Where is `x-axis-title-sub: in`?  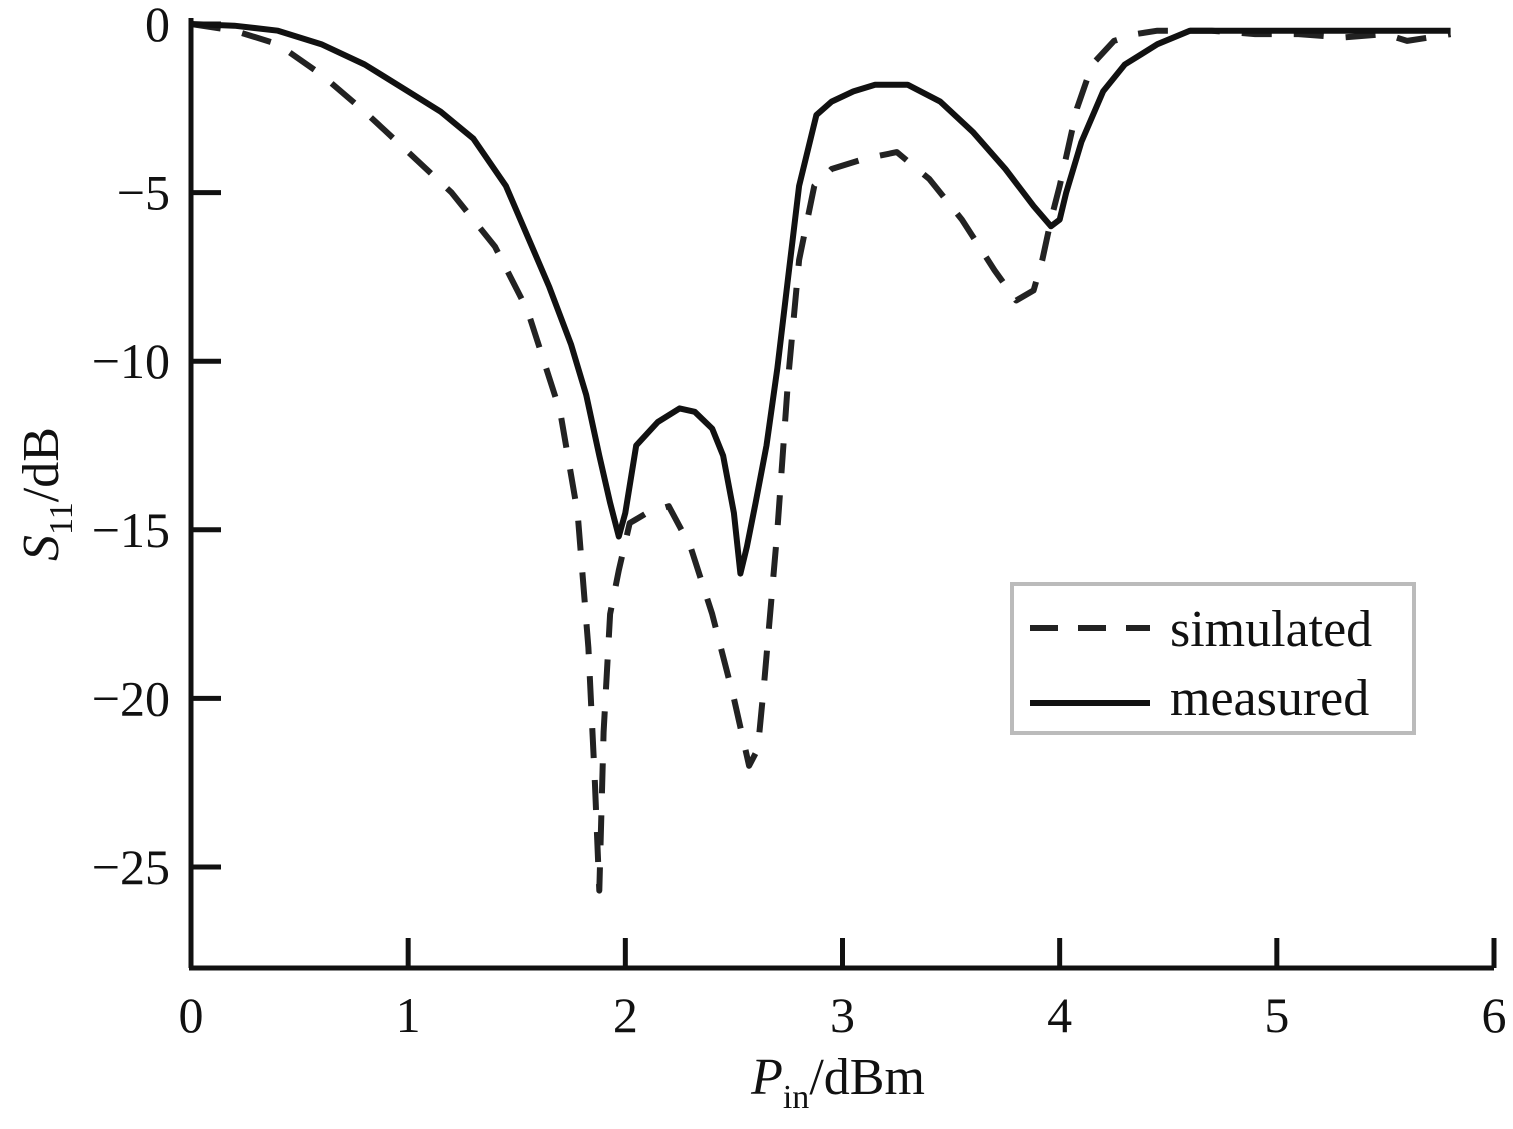 x-axis-title-sub: in is located at coordinates (796, 1097).